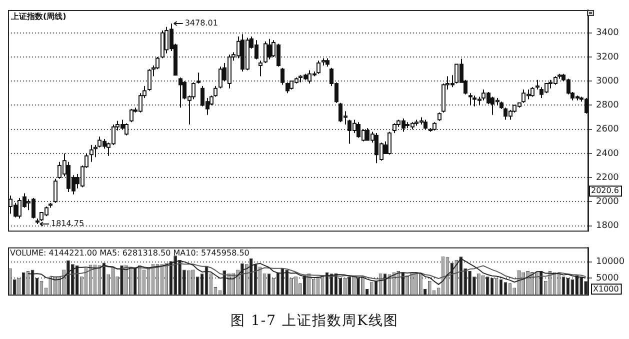 This screenshot has height=339, width=629. Describe the element at coordinates (608, 177) in the screenshot. I see `y-tick-label: 2200` at that location.